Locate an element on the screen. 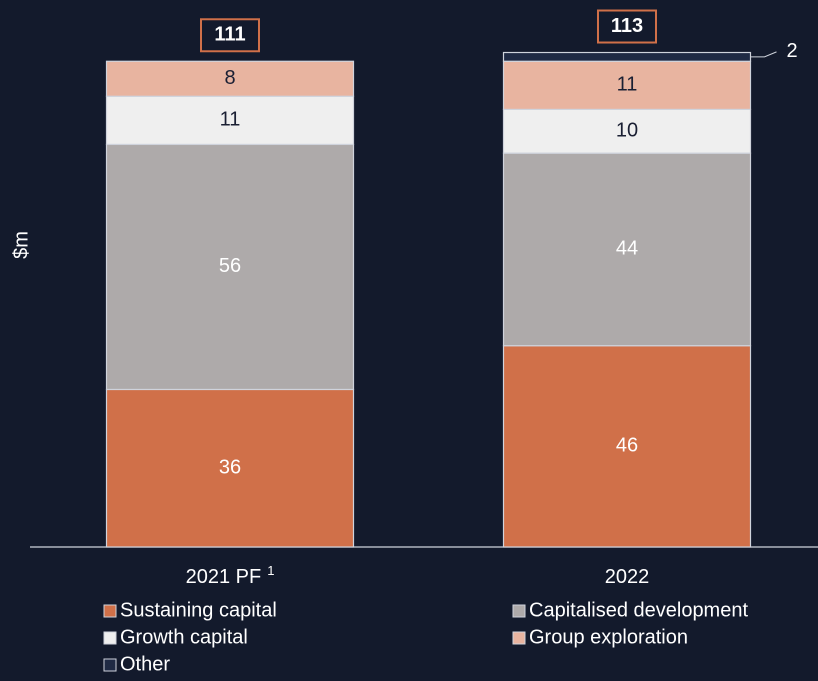  value-label: 46 is located at coordinates (627, 446).